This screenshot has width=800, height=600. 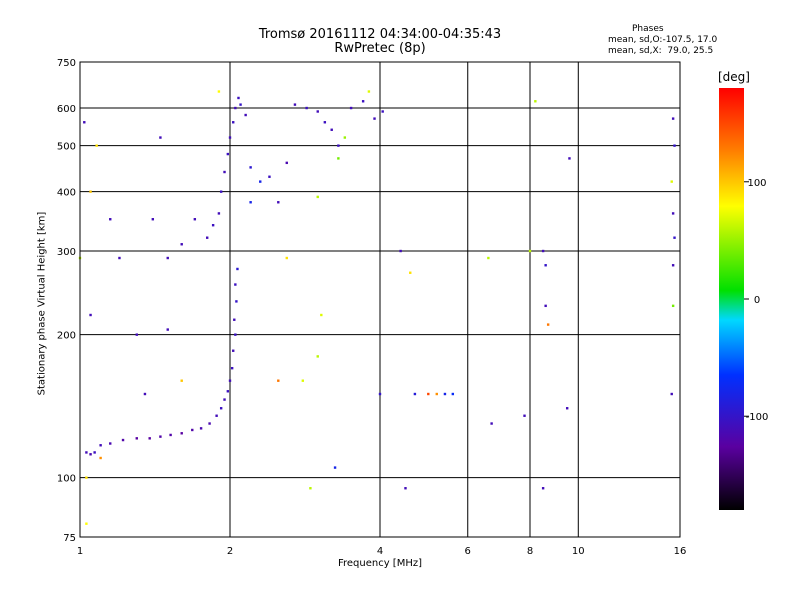 I want to click on colorbar-tick-label: 0, so click(x=757, y=300).